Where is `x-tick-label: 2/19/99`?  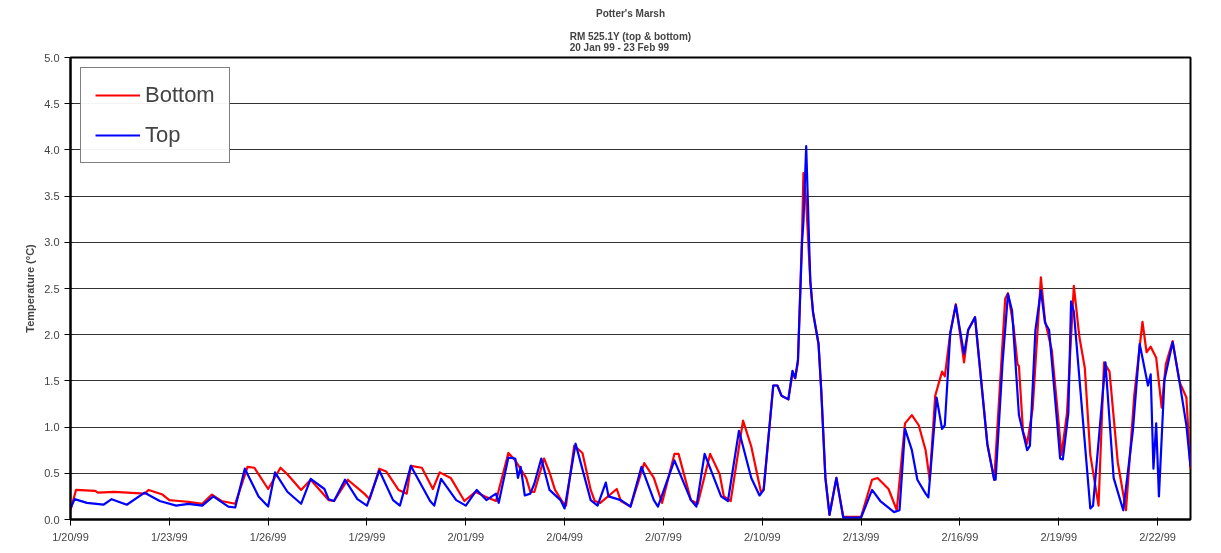
x-tick-label: 2/19/99 is located at coordinates (1059, 536).